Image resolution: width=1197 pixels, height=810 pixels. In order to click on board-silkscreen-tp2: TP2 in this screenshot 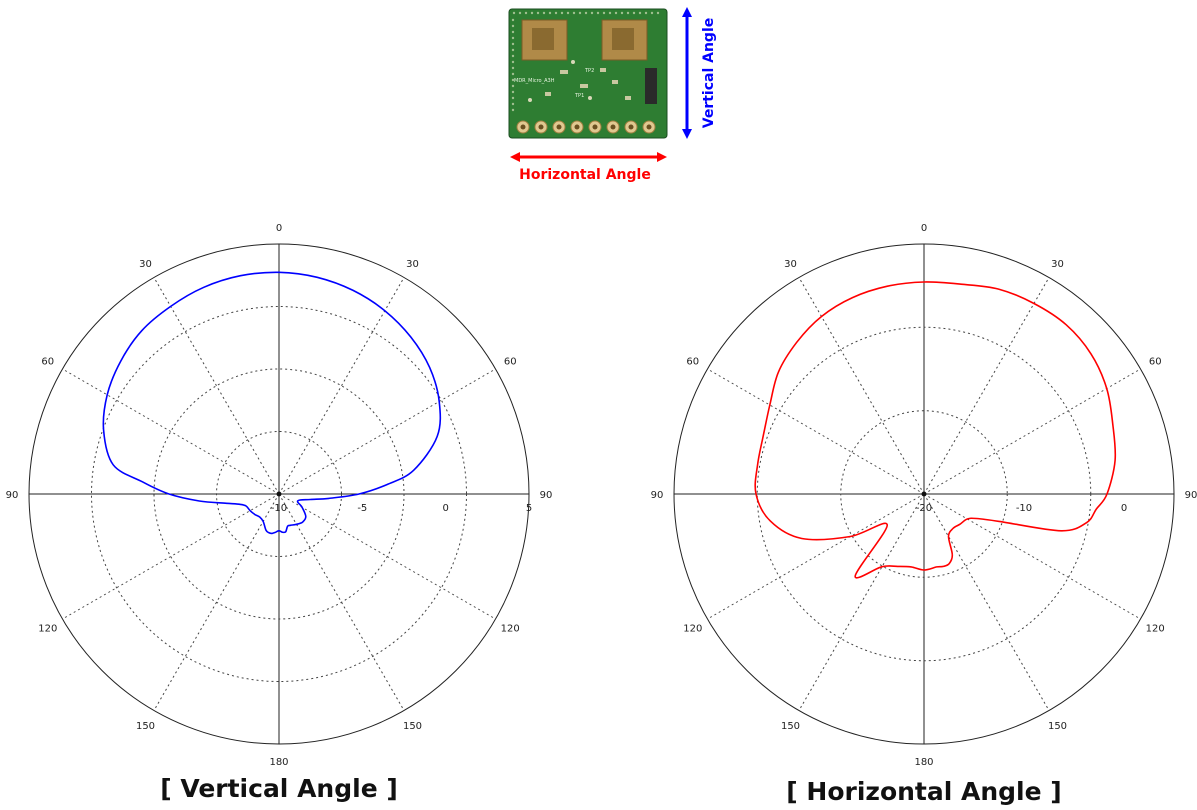, I will do `click(589, 71)`.